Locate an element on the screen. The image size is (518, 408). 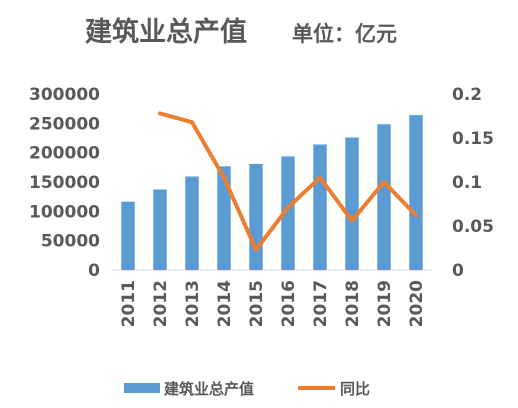
x-tick-label: 2011 is located at coordinates (129, 303).